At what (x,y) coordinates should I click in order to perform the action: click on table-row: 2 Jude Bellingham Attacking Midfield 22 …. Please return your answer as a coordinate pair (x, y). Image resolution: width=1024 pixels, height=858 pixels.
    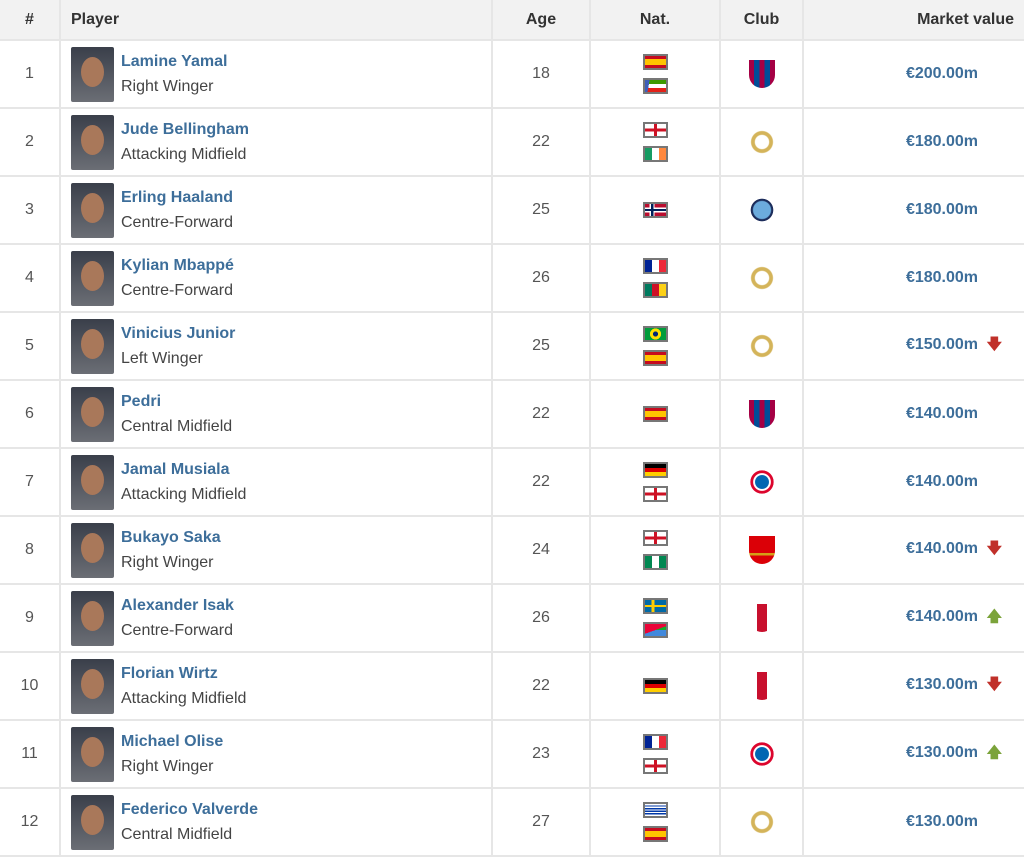
    Looking at the image, I should click on (512, 142).